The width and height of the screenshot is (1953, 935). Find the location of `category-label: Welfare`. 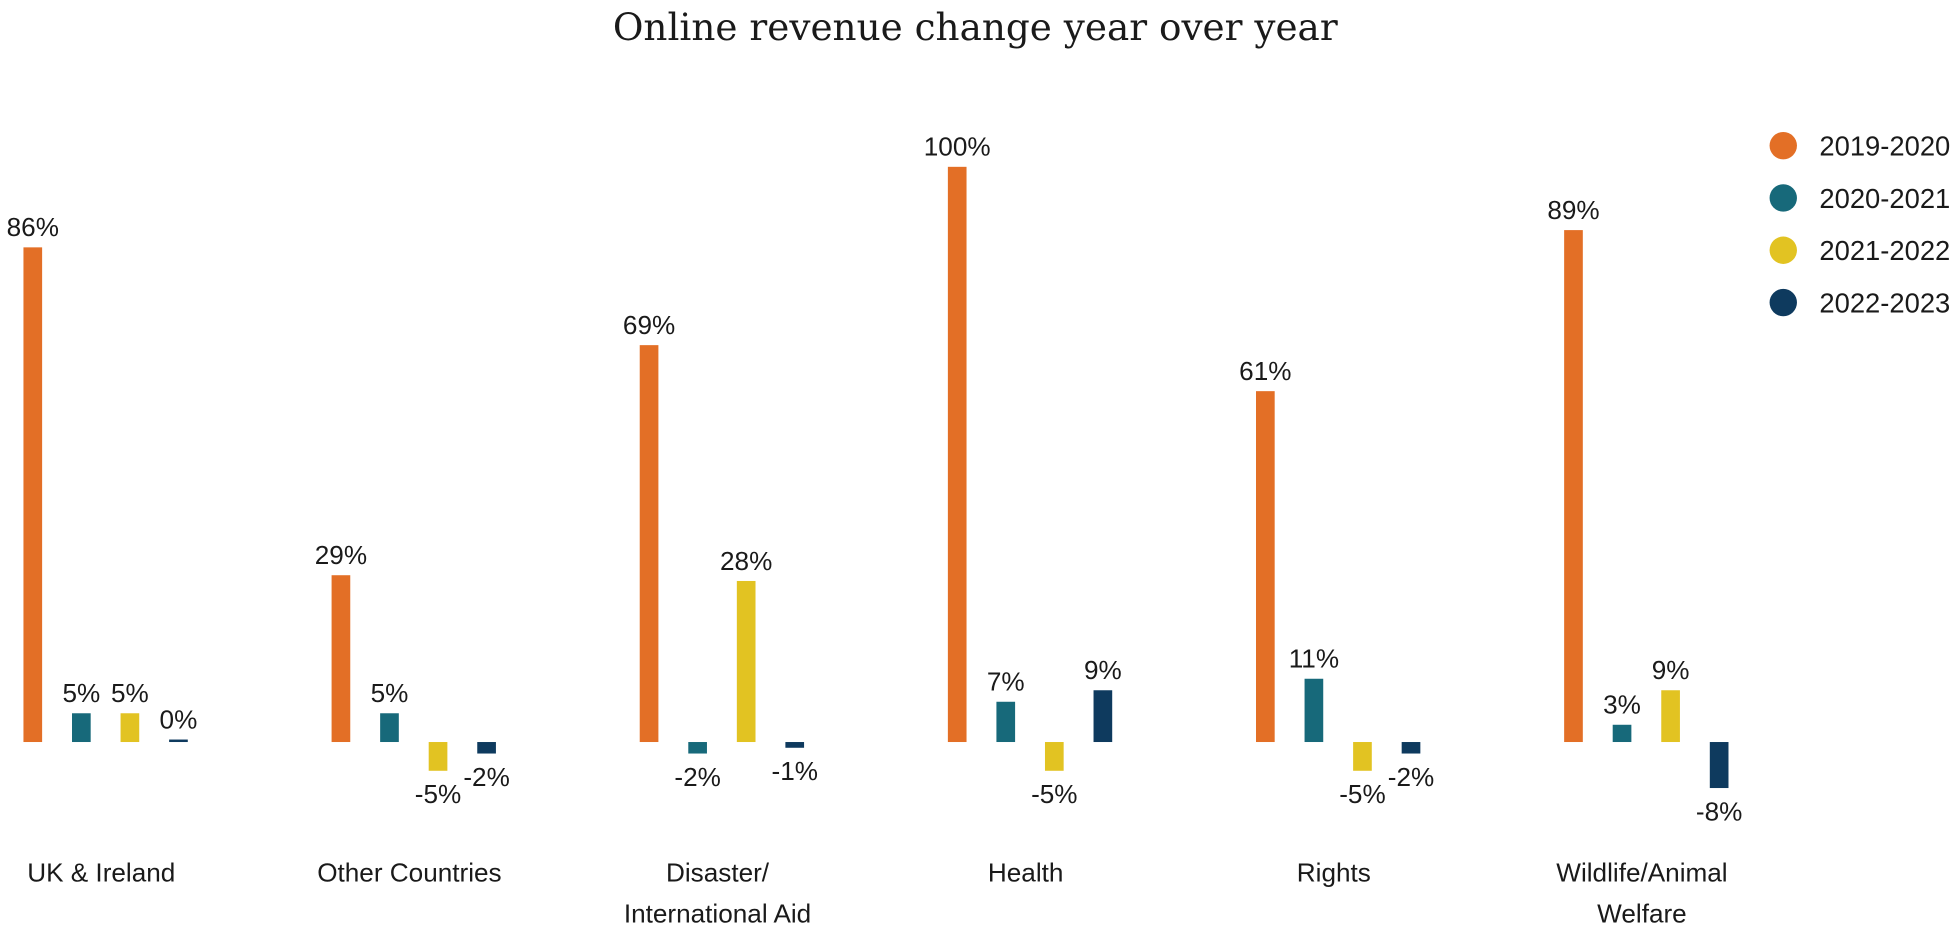

category-label: Welfare is located at coordinates (1642, 914).